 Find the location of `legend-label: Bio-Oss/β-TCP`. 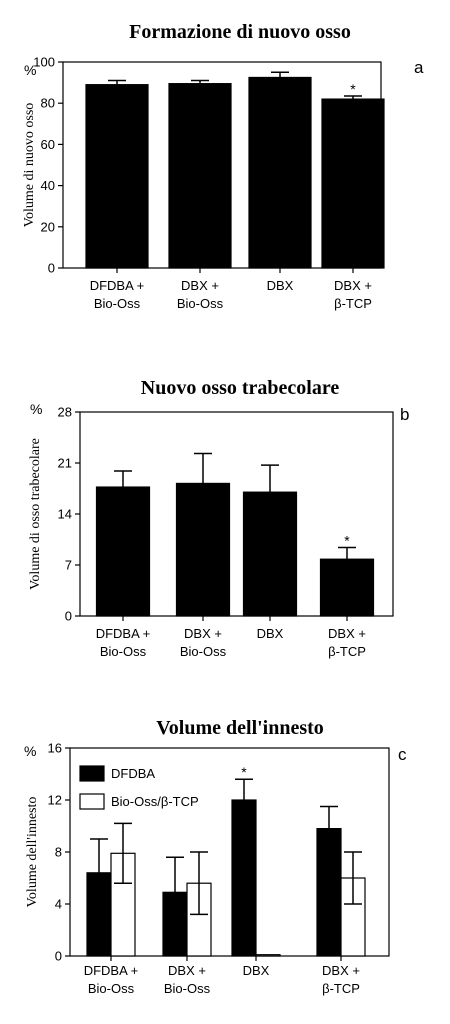

legend-label: Bio-Oss/β-TCP is located at coordinates (155, 801).